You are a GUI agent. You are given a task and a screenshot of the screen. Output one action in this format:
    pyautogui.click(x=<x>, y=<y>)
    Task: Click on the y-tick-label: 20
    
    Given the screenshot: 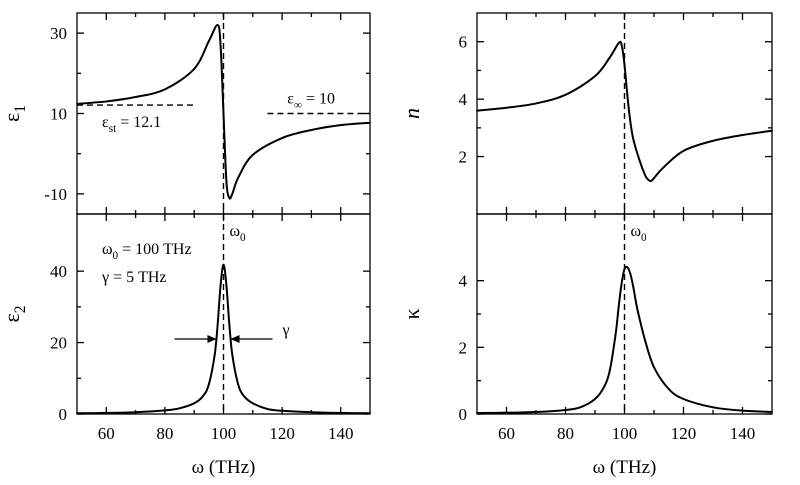 What is the action you would take?
    pyautogui.click(x=58, y=343)
    